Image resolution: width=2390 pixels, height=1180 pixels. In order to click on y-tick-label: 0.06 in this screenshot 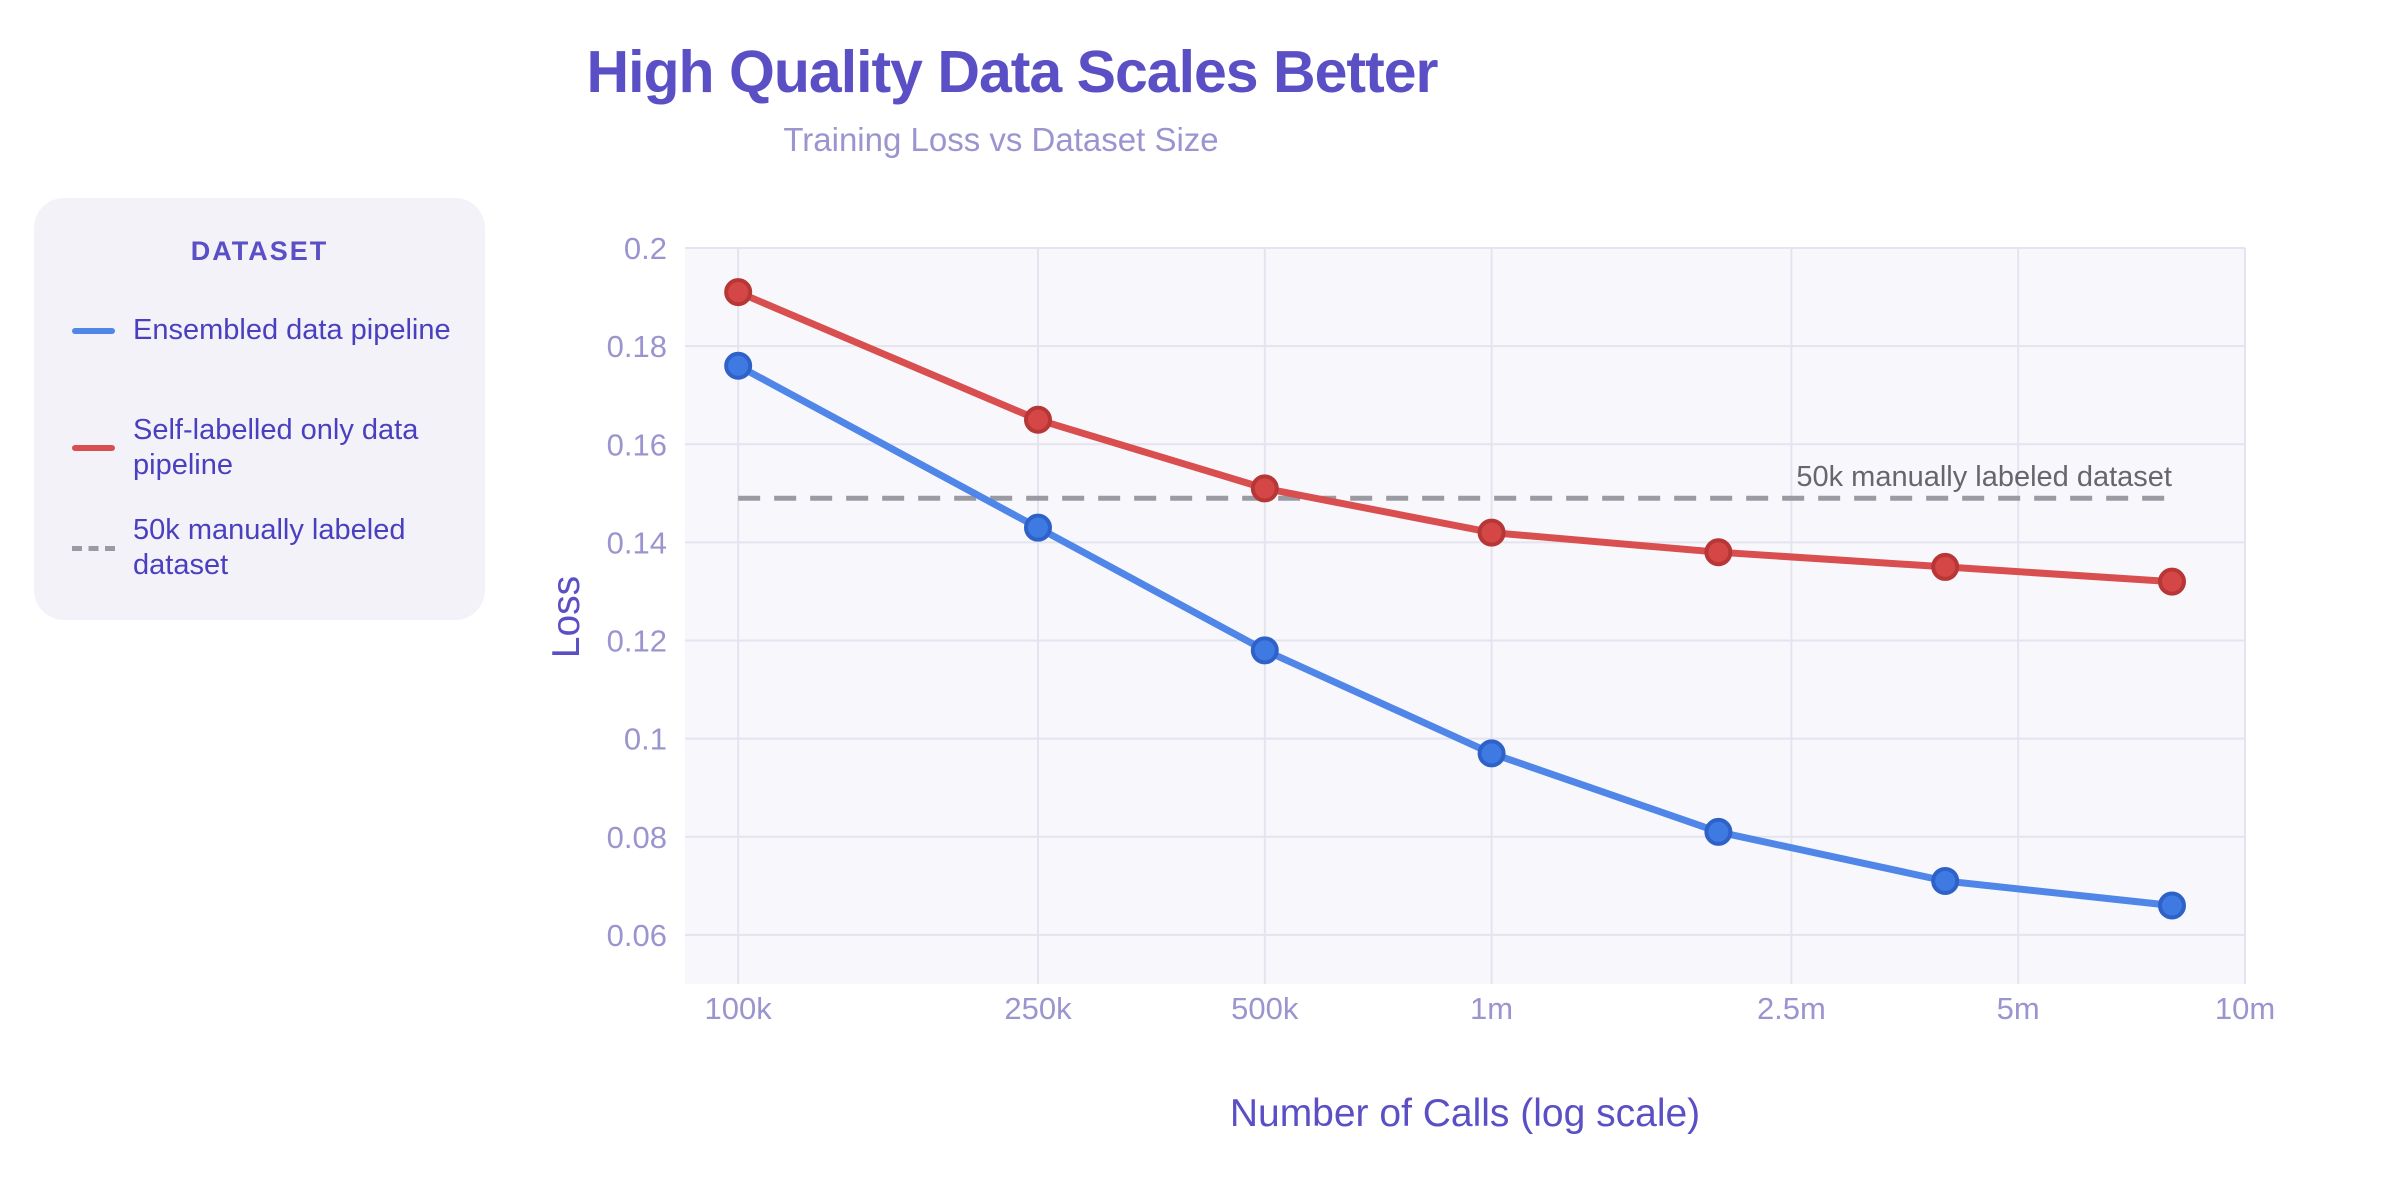, I will do `click(637, 935)`.